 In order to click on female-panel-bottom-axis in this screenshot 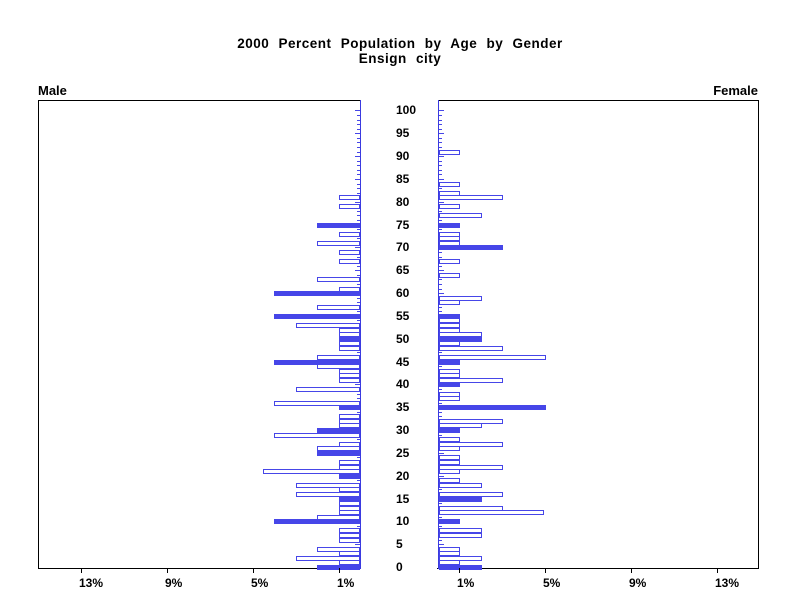, I will do `click(598, 568)`.